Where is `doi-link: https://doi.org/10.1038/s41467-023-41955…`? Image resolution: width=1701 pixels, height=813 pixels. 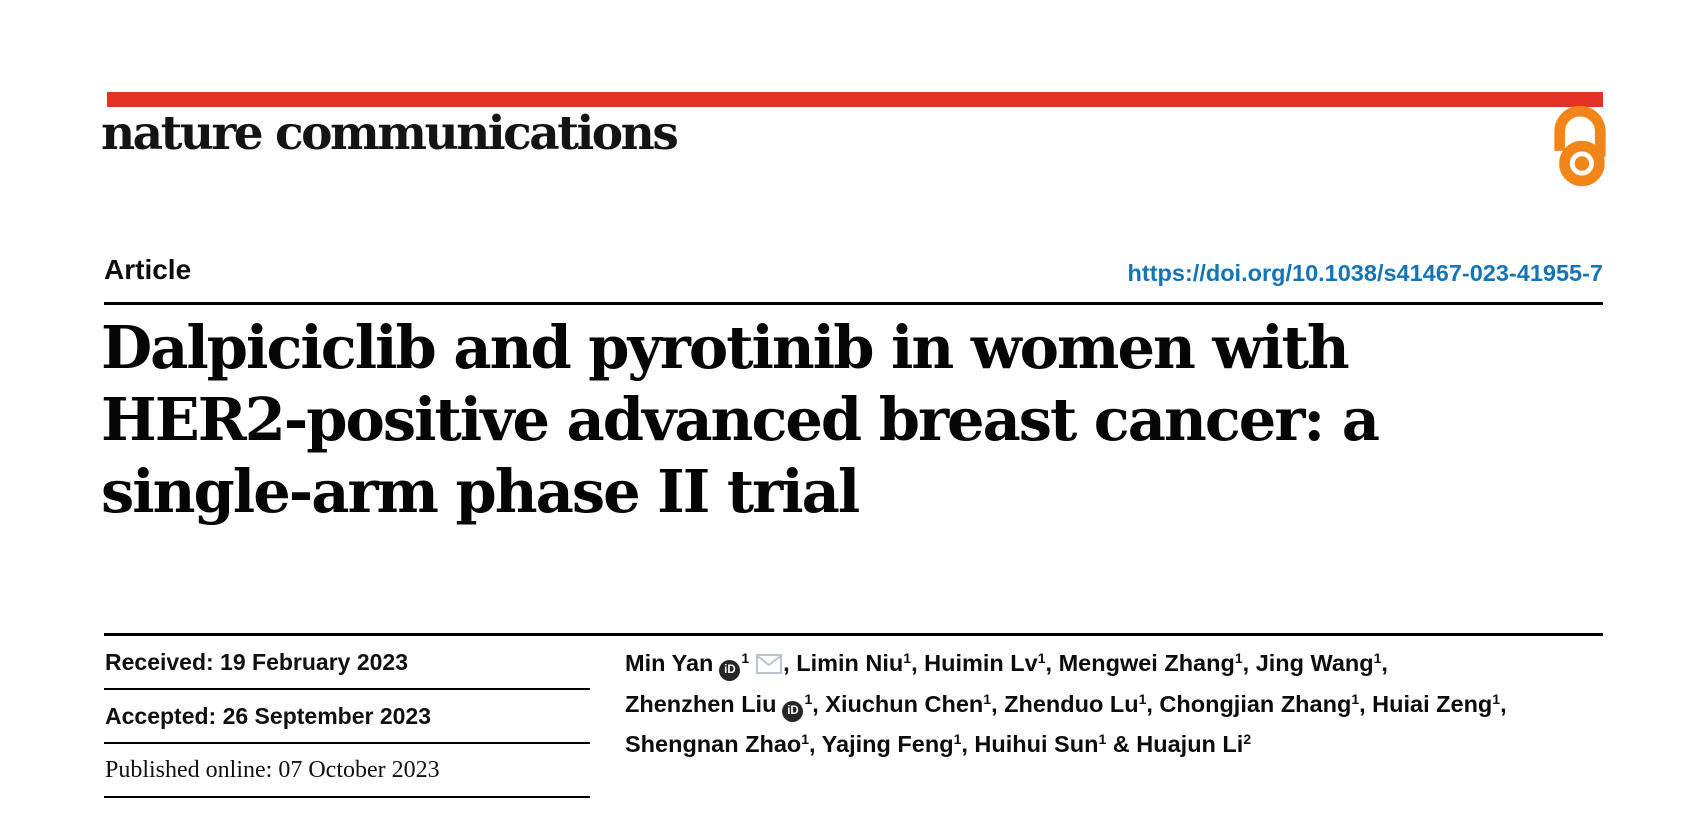
doi-link: https://doi.org/10.1038/s41467-023-41955… is located at coordinates (1365, 273).